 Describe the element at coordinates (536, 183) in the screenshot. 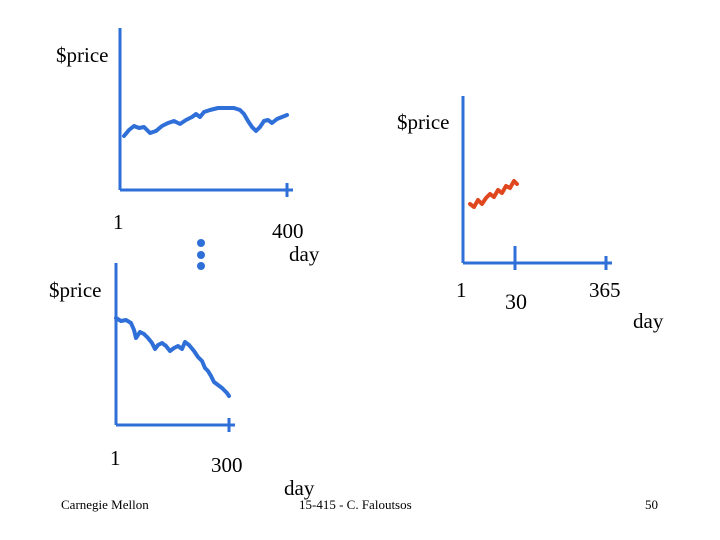

I see `chart-right-axes` at that location.